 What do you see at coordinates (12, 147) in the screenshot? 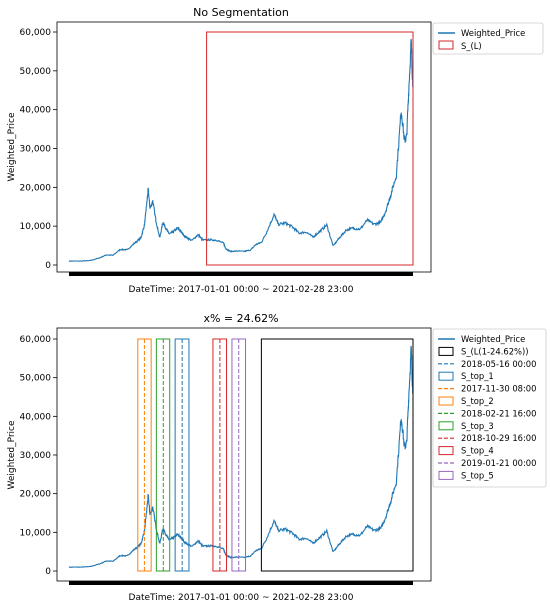
I see `top-y-axis-label: Weighted_Price` at bounding box center [12, 147].